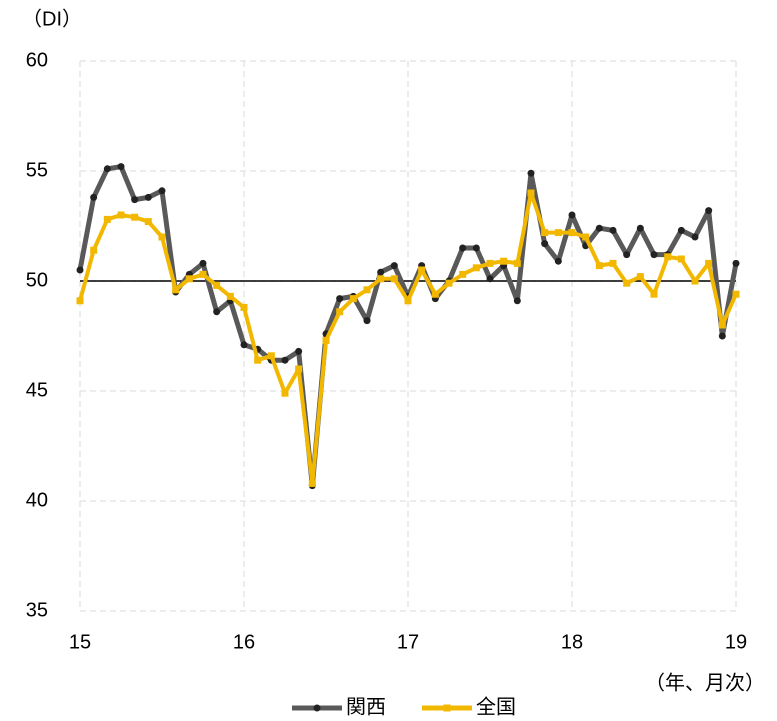 This screenshot has height=721, width=777. What do you see at coordinates (37, 280) in the screenshot?
I see `y-tick-label: 50` at bounding box center [37, 280].